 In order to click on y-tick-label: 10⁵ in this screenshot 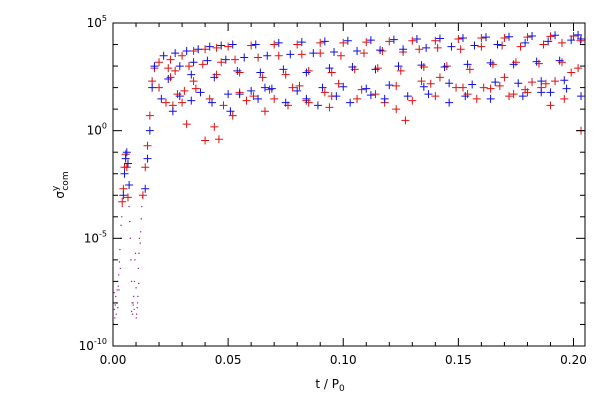, I will do `click(97, 22)`.